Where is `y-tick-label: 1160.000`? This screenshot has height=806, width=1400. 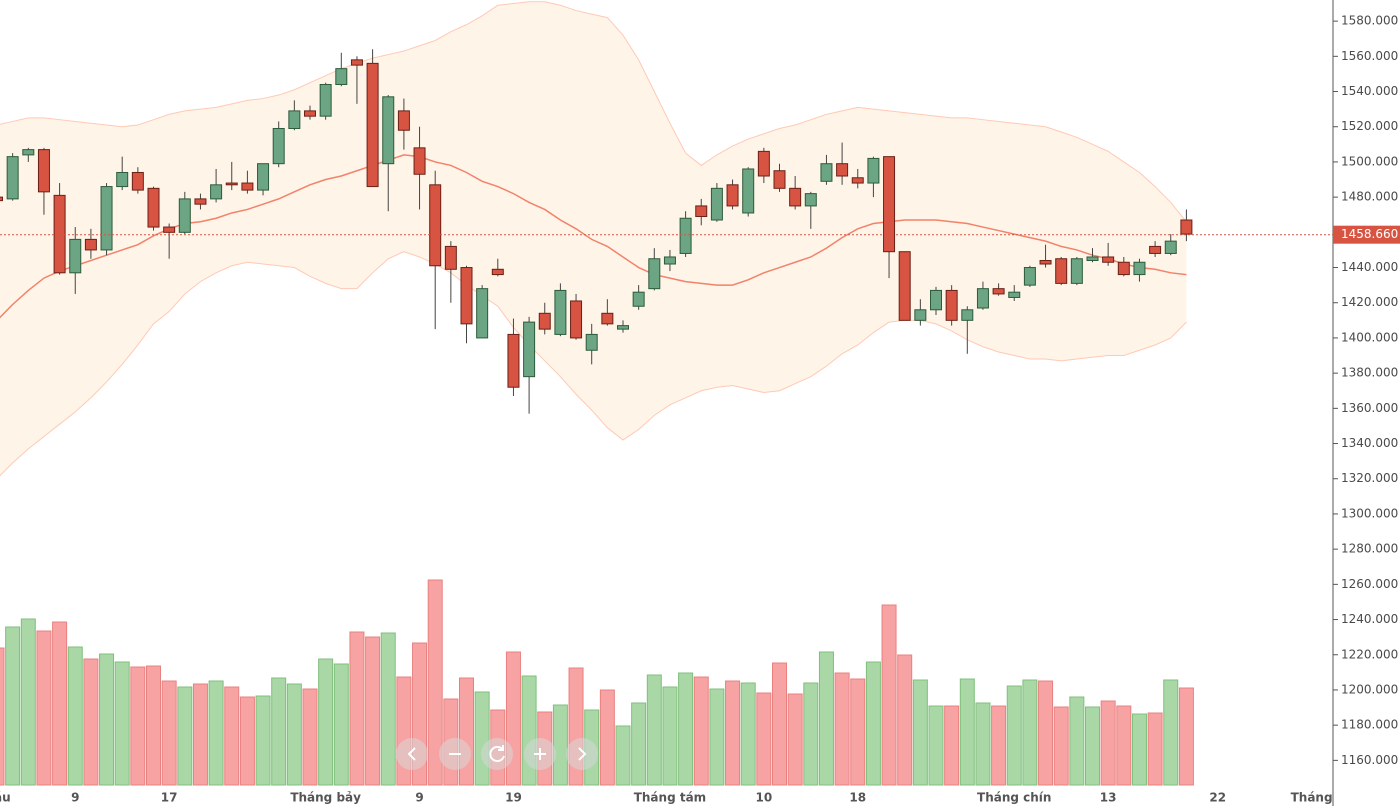
y-tick-label: 1160.000 is located at coordinates (1369, 760).